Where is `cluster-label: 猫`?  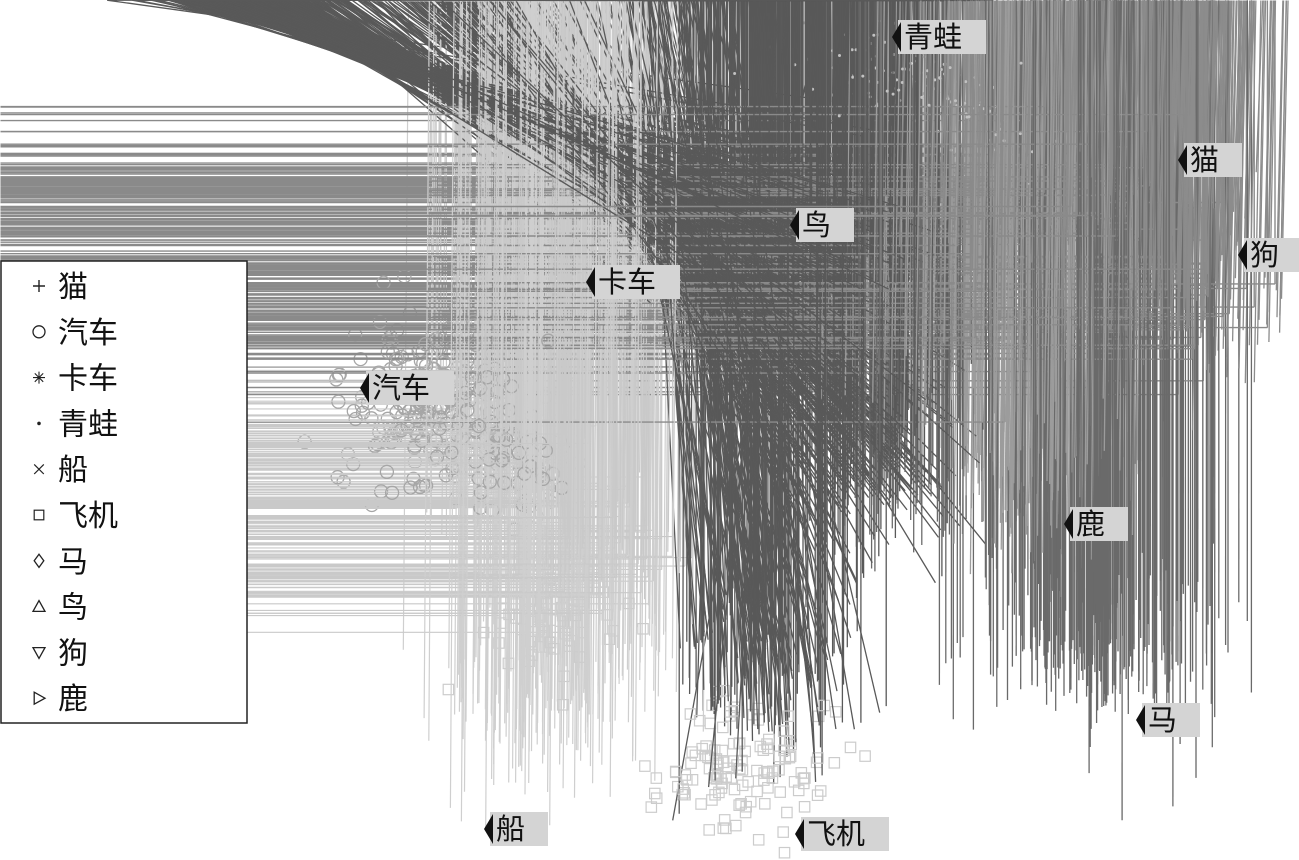
cluster-label: 猫 is located at coordinates (1210, 160).